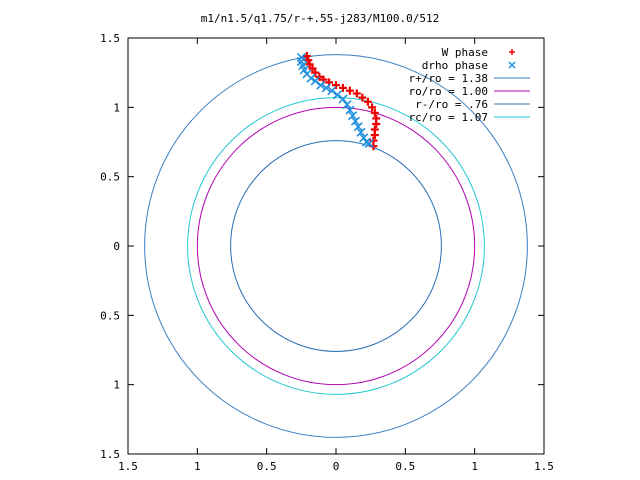 The image size is (640, 480). What do you see at coordinates (110, 315) in the screenshot?
I see `y-tick-label-4: 0.5` at bounding box center [110, 315].